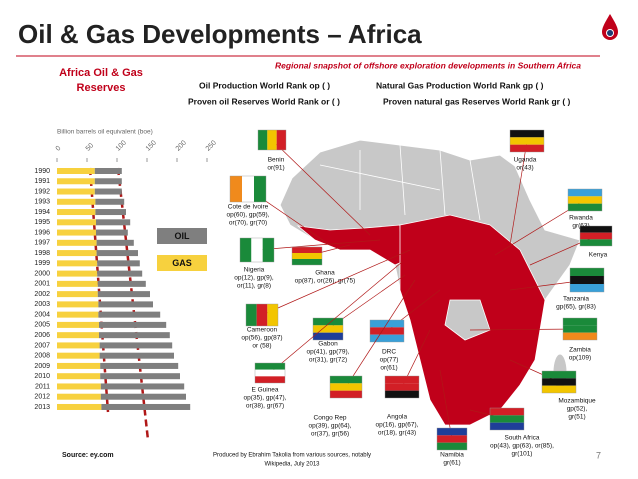 This screenshot has width=638, height=479. Describe the element at coordinates (42, 212) in the screenshot. I see `y-tick-label: 1994` at that location.